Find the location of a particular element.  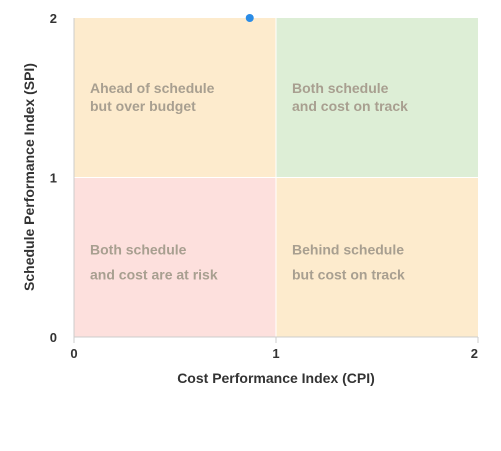

quadrant-bottom-left is located at coordinates (175, 257).